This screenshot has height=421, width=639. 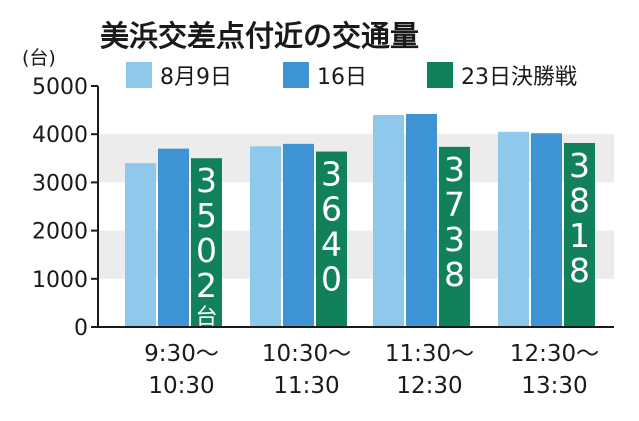 I want to click on legend-label: 8月9日, so click(x=196, y=77).